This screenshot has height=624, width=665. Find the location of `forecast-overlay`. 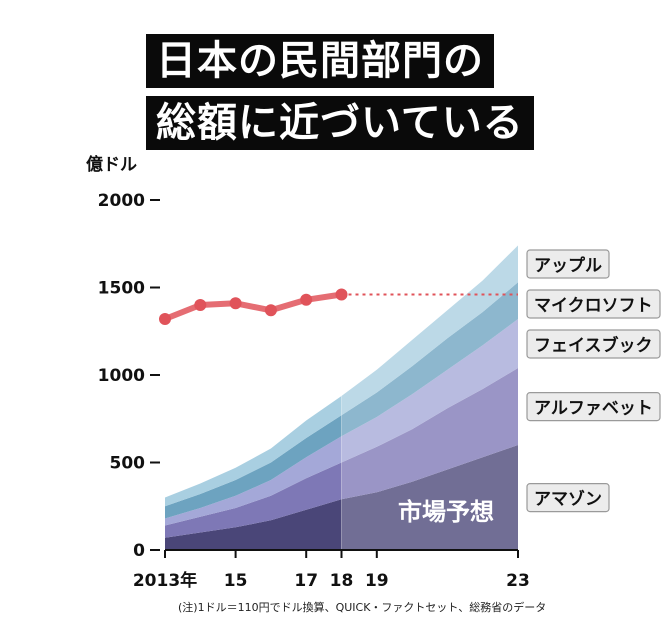

forecast-overlay is located at coordinates (429, 397).